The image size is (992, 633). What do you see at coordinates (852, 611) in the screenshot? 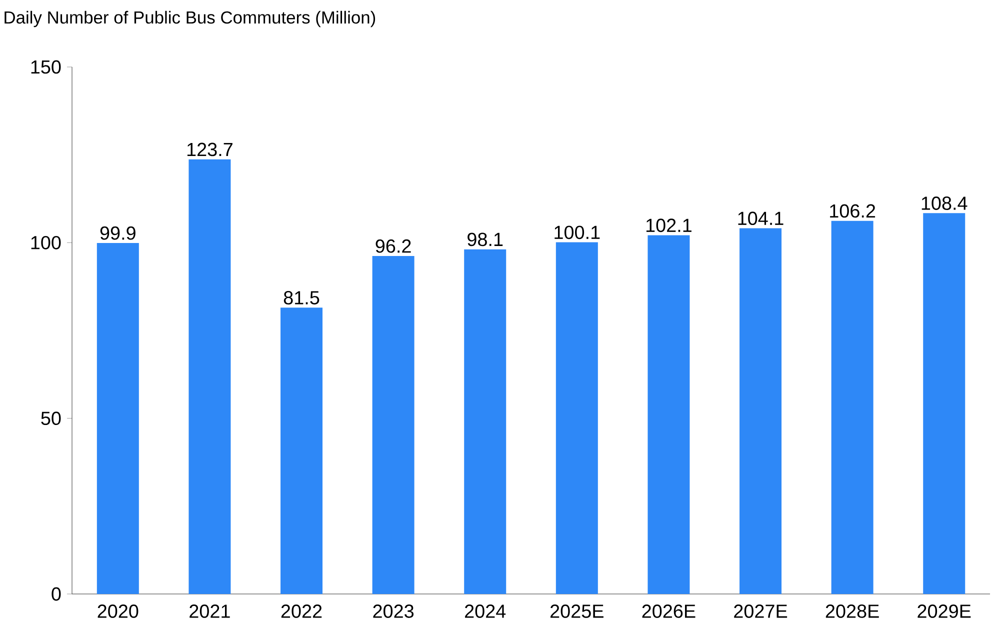
I see `x-tick-label: 2028E` at bounding box center [852, 611].